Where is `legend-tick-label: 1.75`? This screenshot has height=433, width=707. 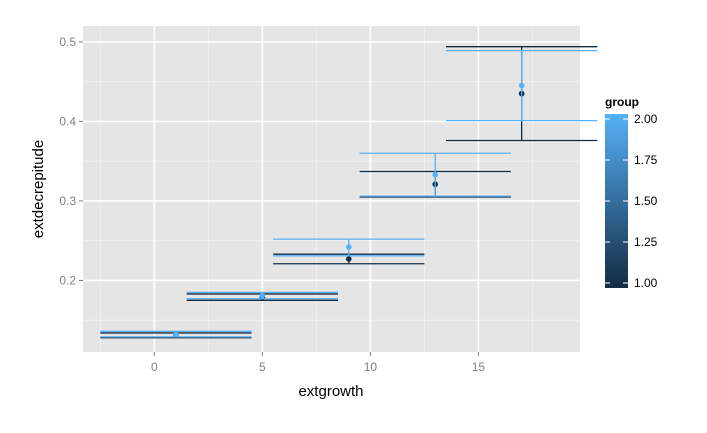
legend-tick-label: 1.75 is located at coordinates (646, 160).